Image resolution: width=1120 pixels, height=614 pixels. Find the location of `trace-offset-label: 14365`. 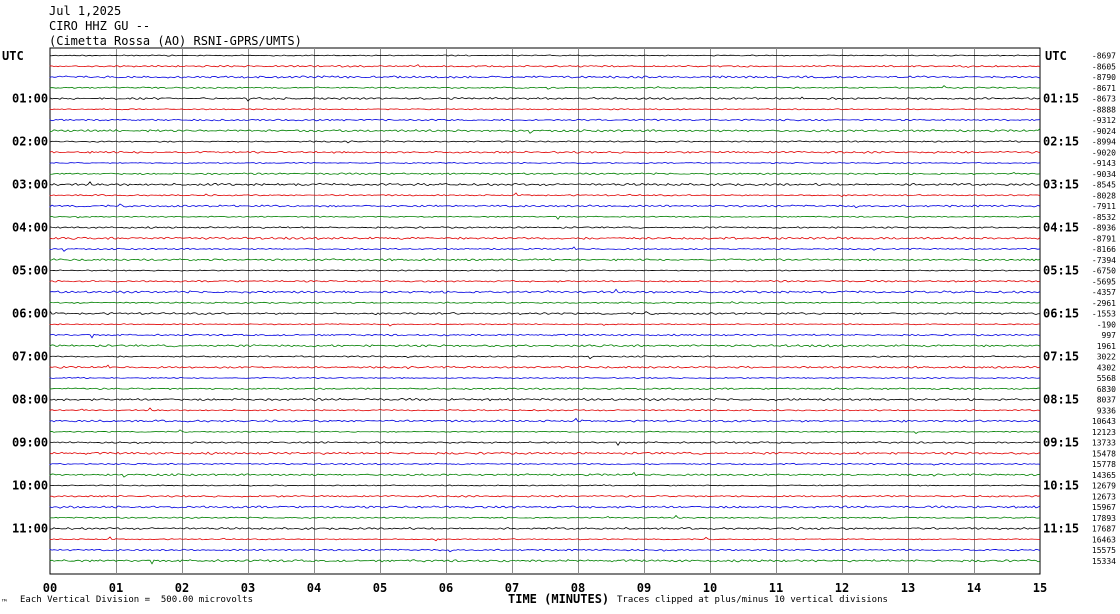

trace-offset-label: 14365 is located at coordinates (1104, 475).